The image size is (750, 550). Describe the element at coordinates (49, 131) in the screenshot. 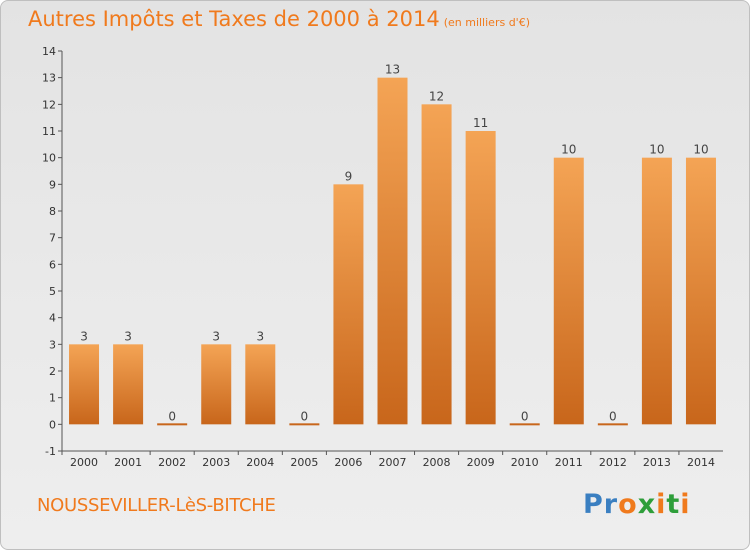

I see `y-tick-label: 11` at that location.